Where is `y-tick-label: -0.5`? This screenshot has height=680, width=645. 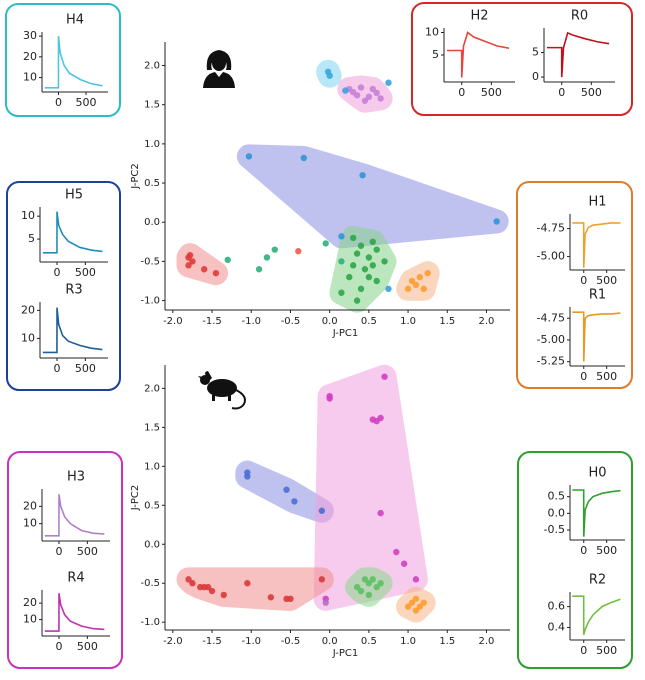
y-tick-label: -0.5 is located at coordinates (150, 261).